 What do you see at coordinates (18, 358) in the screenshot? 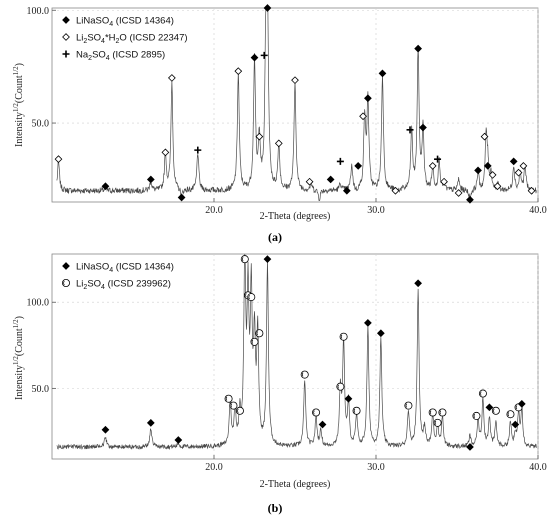
I see `y-axis-label-b: Intensity1/2(Count1/2)` at bounding box center [18, 358].